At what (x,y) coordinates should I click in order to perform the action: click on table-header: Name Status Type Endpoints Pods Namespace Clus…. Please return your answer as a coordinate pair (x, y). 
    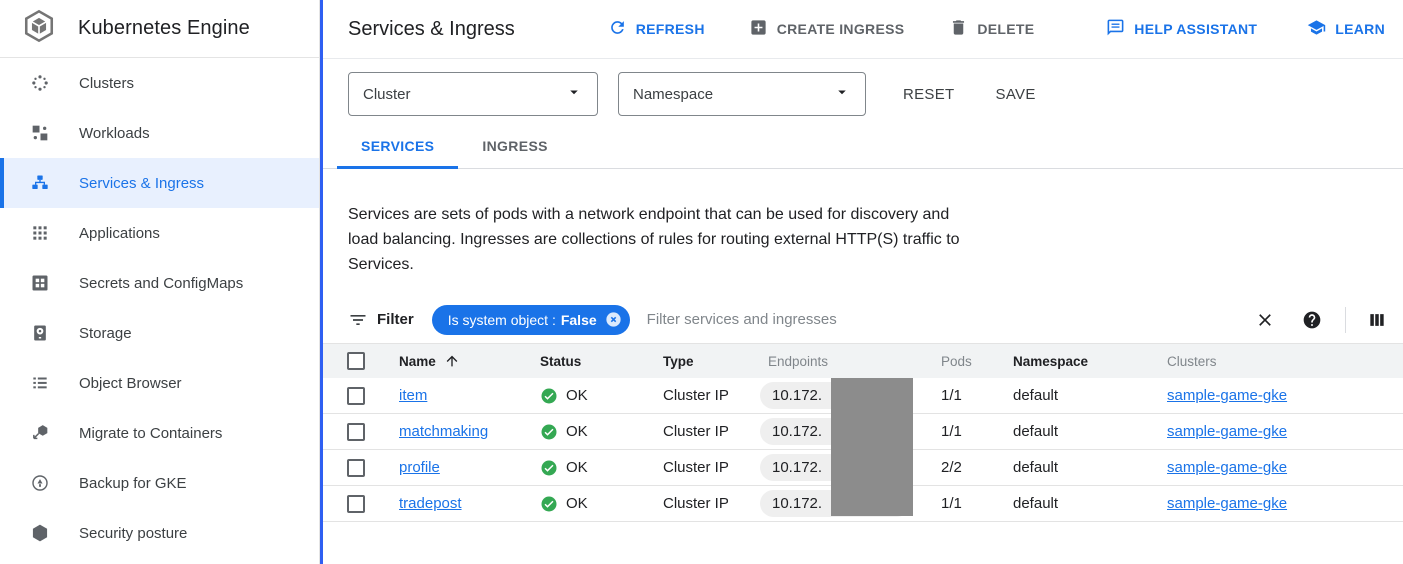
    Looking at the image, I should click on (863, 361).